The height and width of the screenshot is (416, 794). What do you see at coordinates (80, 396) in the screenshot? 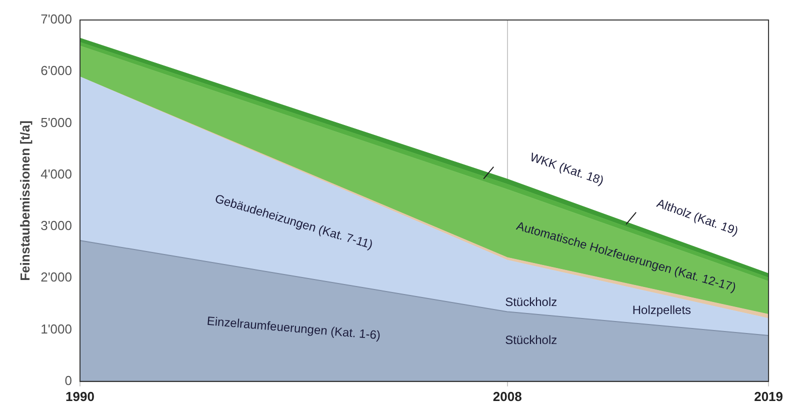
I see `x-tick-label: 1990` at bounding box center [80, 396].